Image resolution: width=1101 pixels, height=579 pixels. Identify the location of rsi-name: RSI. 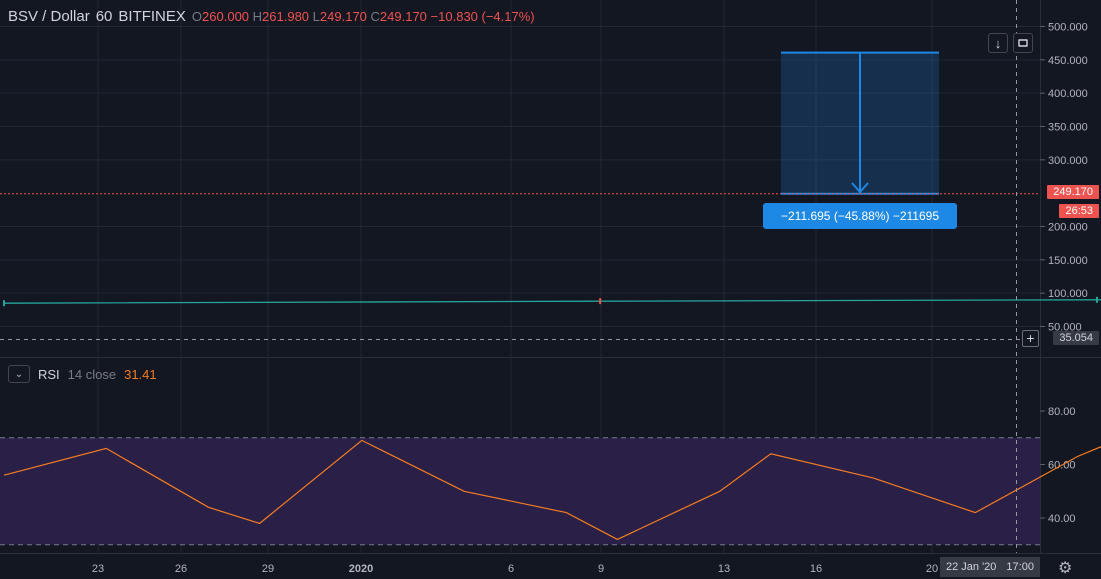
(49, 374).